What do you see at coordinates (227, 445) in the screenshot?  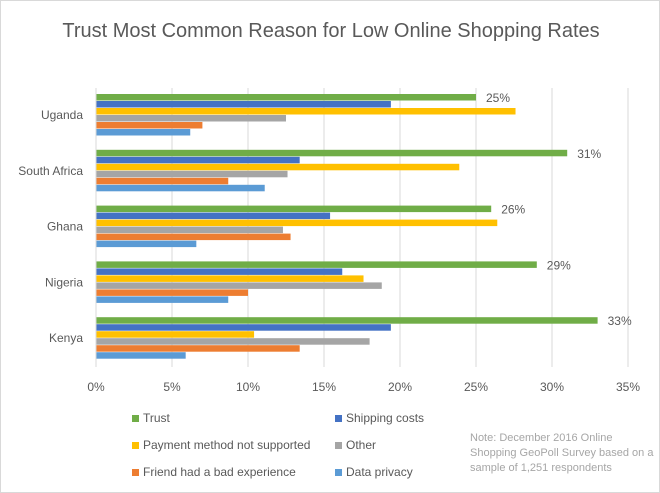 I see `legend-label: Payment method not supported` at bounding box center [227, 445].